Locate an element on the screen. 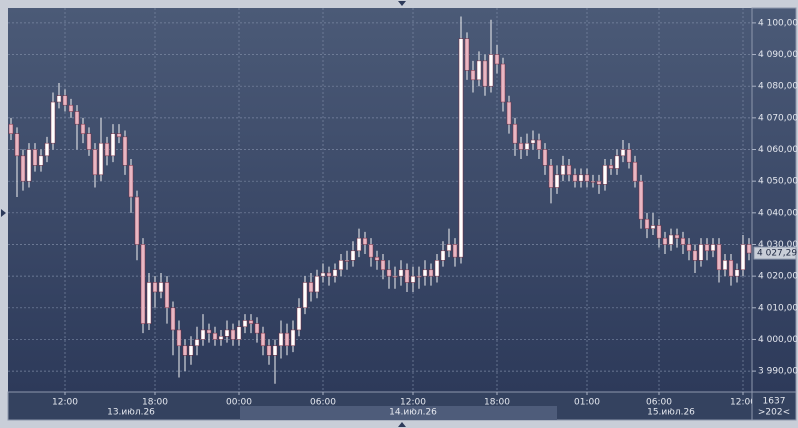  corner-box is located at coordinates (774, 406).